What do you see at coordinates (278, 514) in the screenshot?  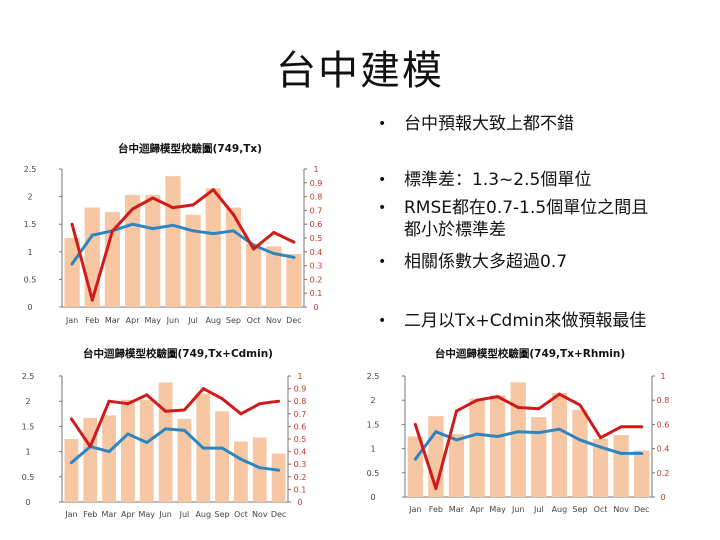 I see `x-tick-label: Dec` at bounding box center [278, 514].